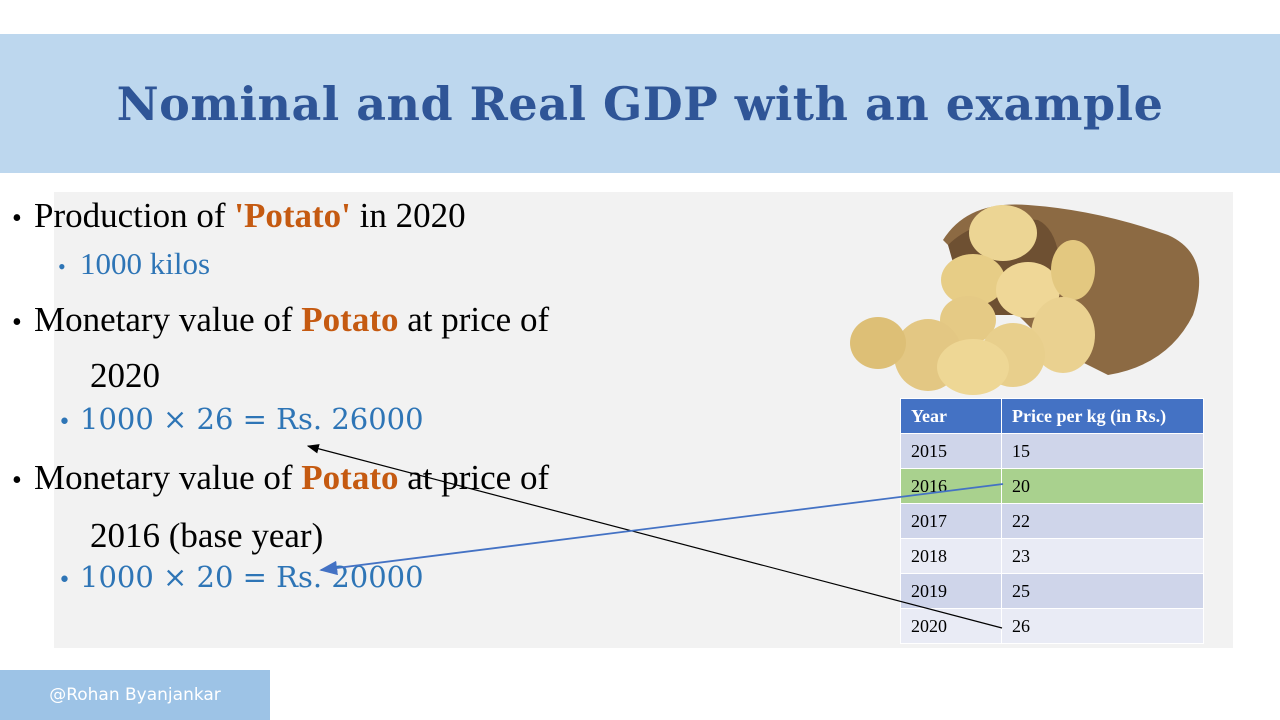  Describe the element at coordinates (280, 321) in the screenshot. I see `bullet-nominal: • Monetary value of Potato at price of` at that location.